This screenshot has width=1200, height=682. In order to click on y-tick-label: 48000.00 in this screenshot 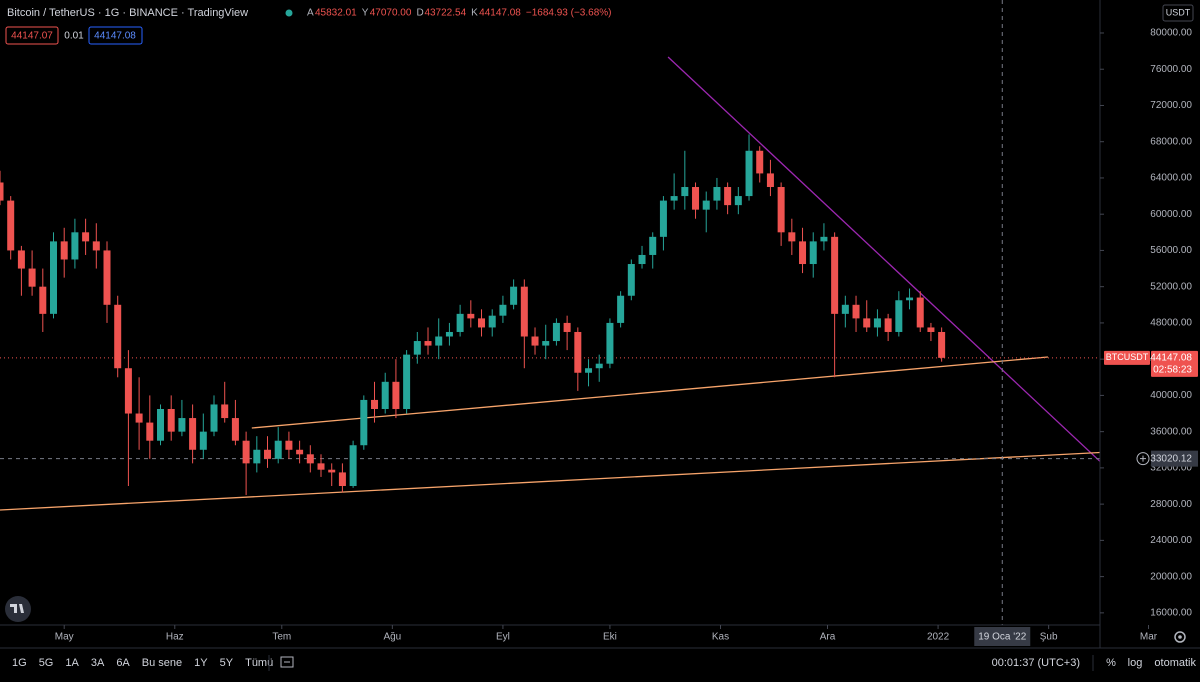, I will do `click(1171, 323)`.